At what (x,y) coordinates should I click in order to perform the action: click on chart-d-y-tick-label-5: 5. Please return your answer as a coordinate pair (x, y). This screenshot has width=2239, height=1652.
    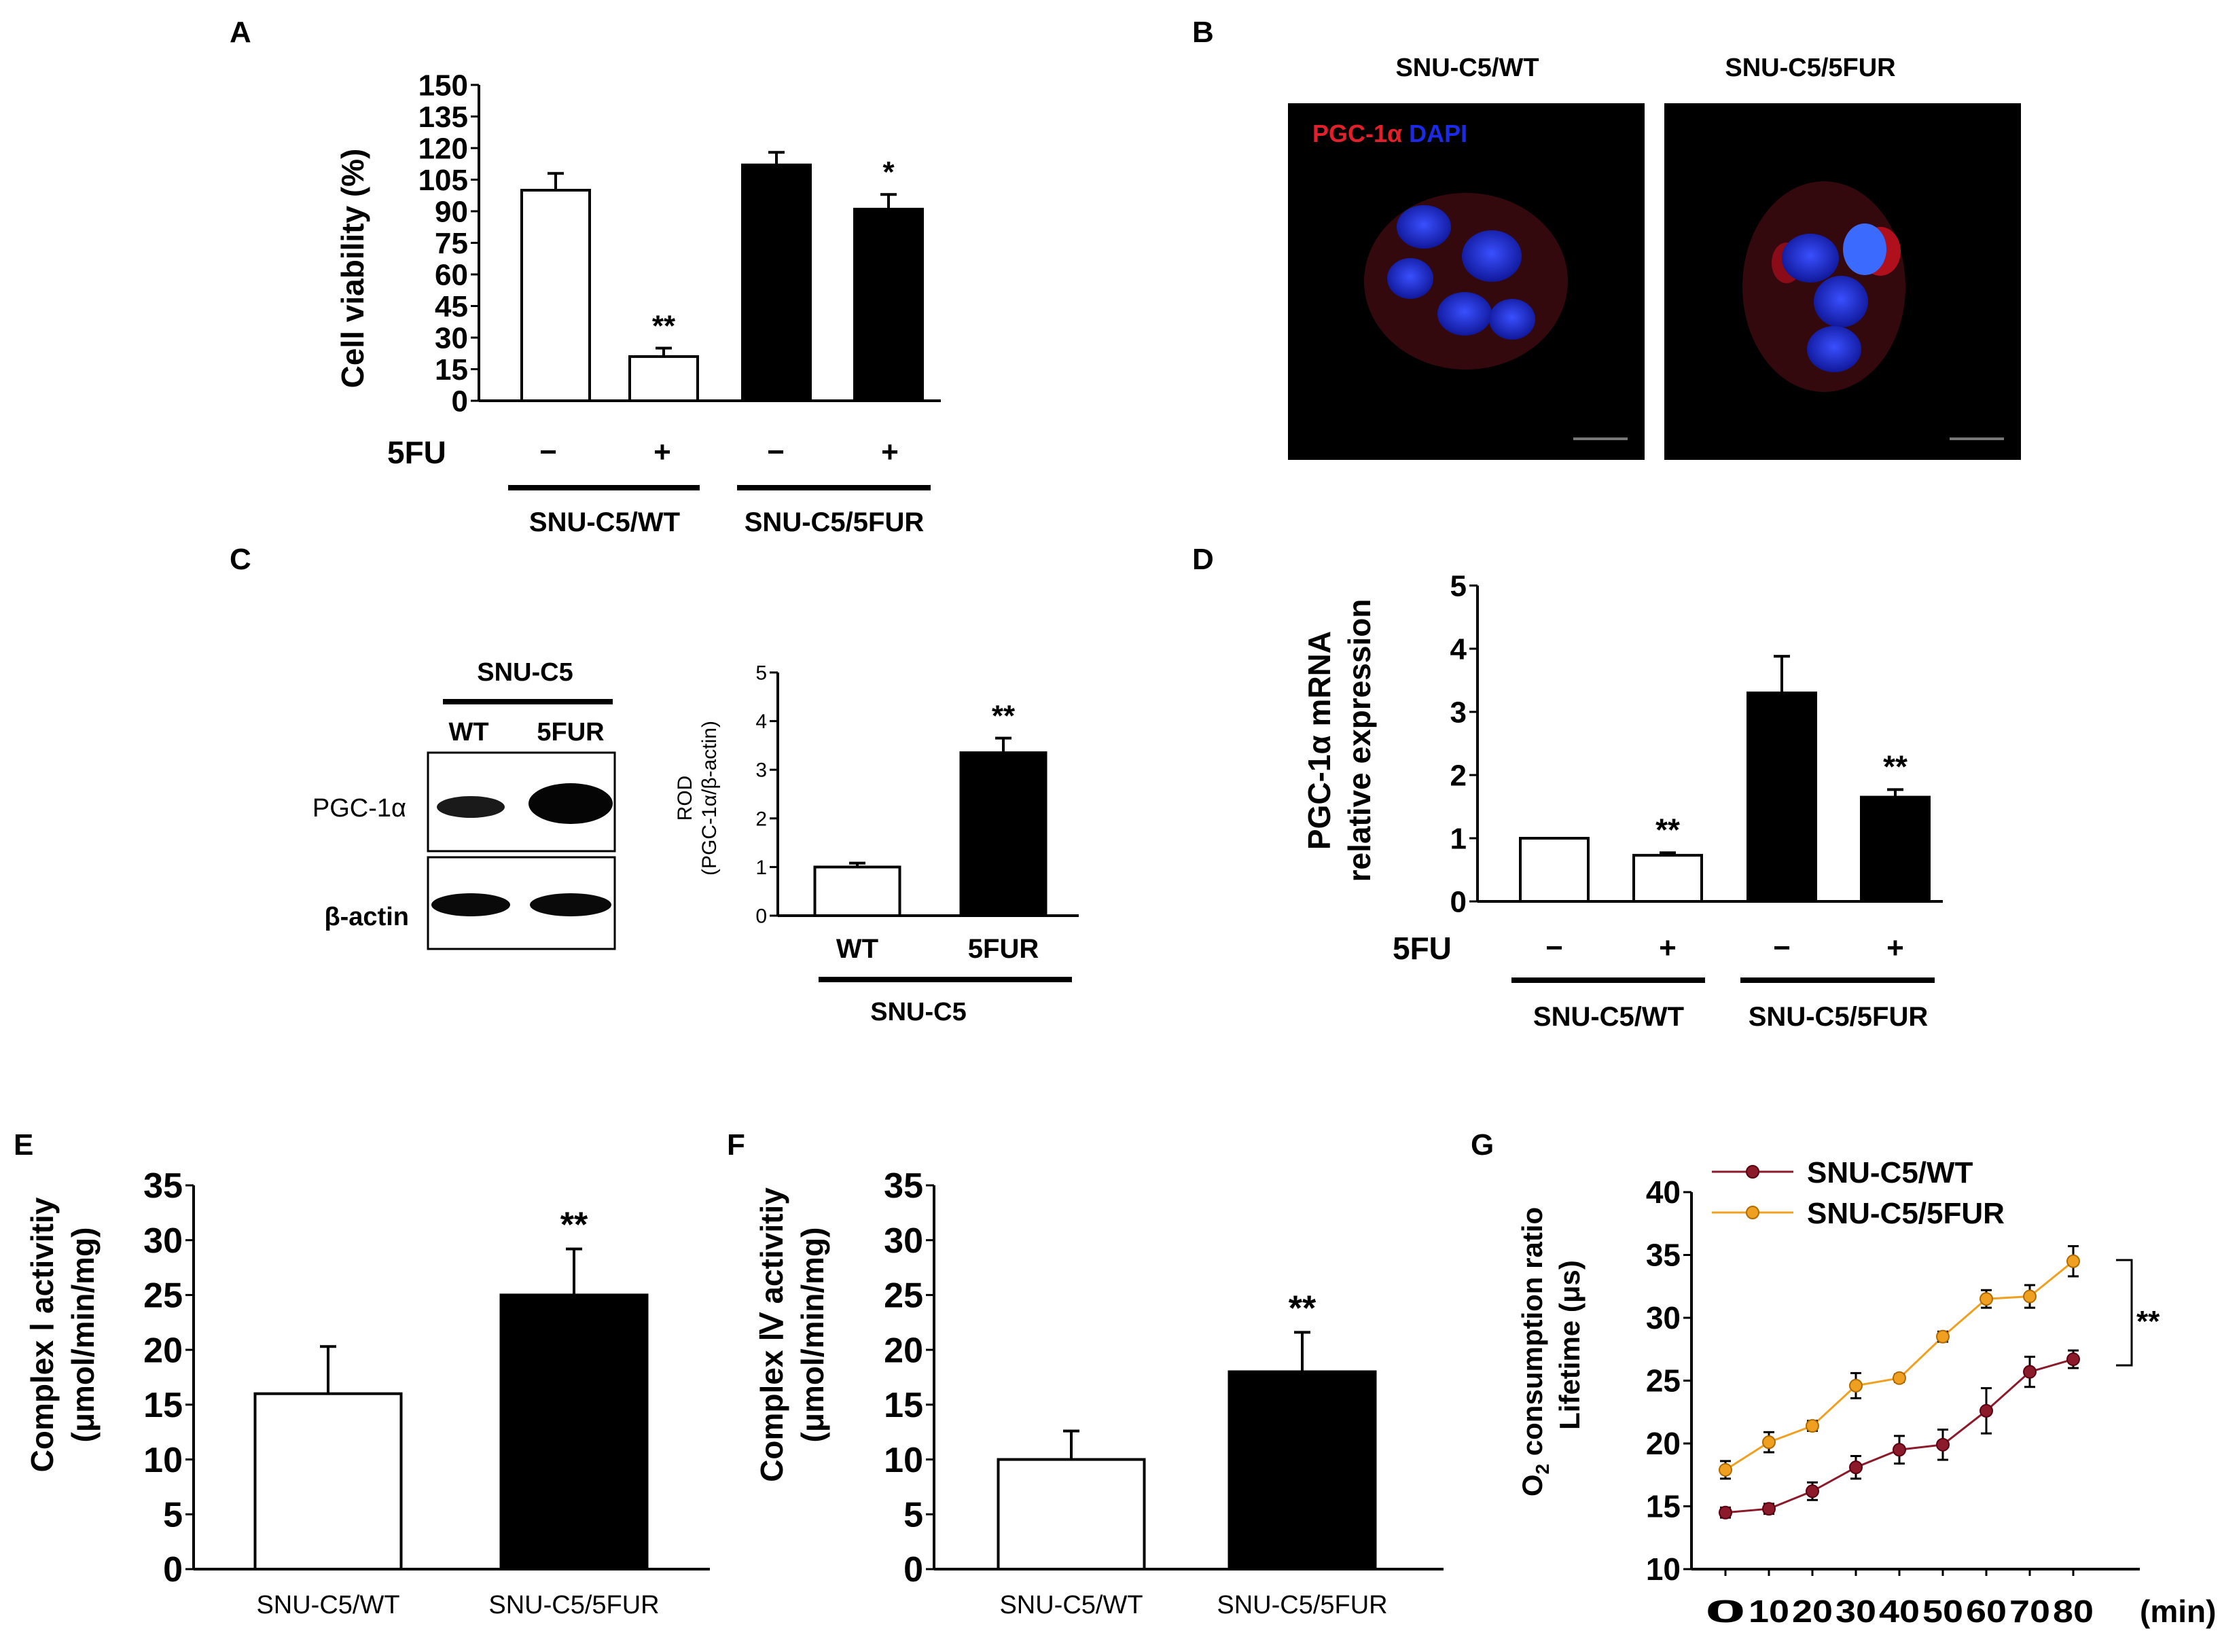
    Looking at the image, I should click on (1459, 586).